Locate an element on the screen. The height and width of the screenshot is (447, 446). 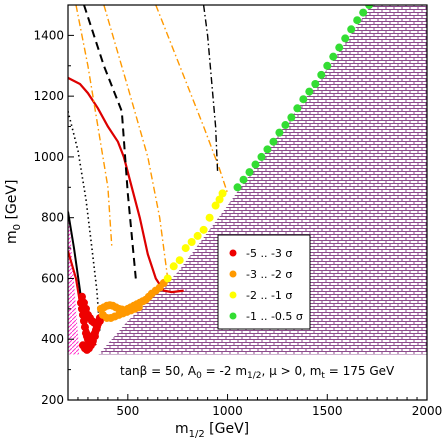
x-tick-label: 500 is located at coordinates (127, 411).